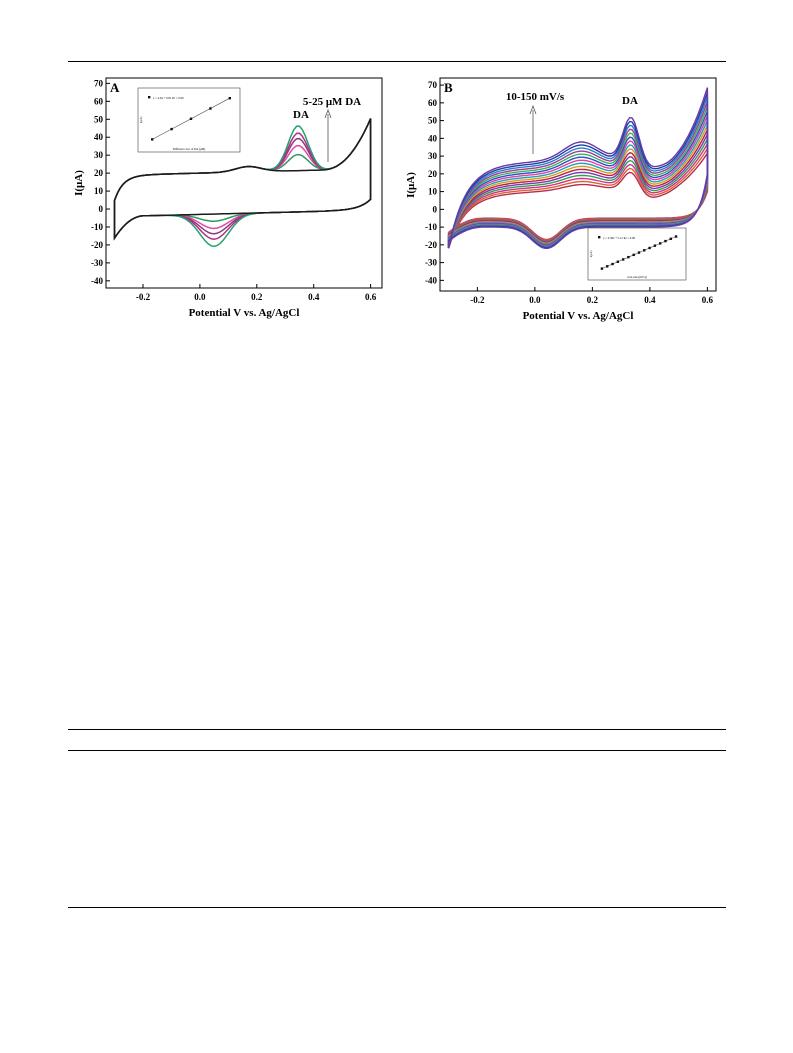 This screenshot has height=1053, width=793. Describe the element at coordinates (619, 238) in the screenshot. I see `chart-b-inset-legend: y = 0.36x + 5.12 R² = 0.99` at that location.